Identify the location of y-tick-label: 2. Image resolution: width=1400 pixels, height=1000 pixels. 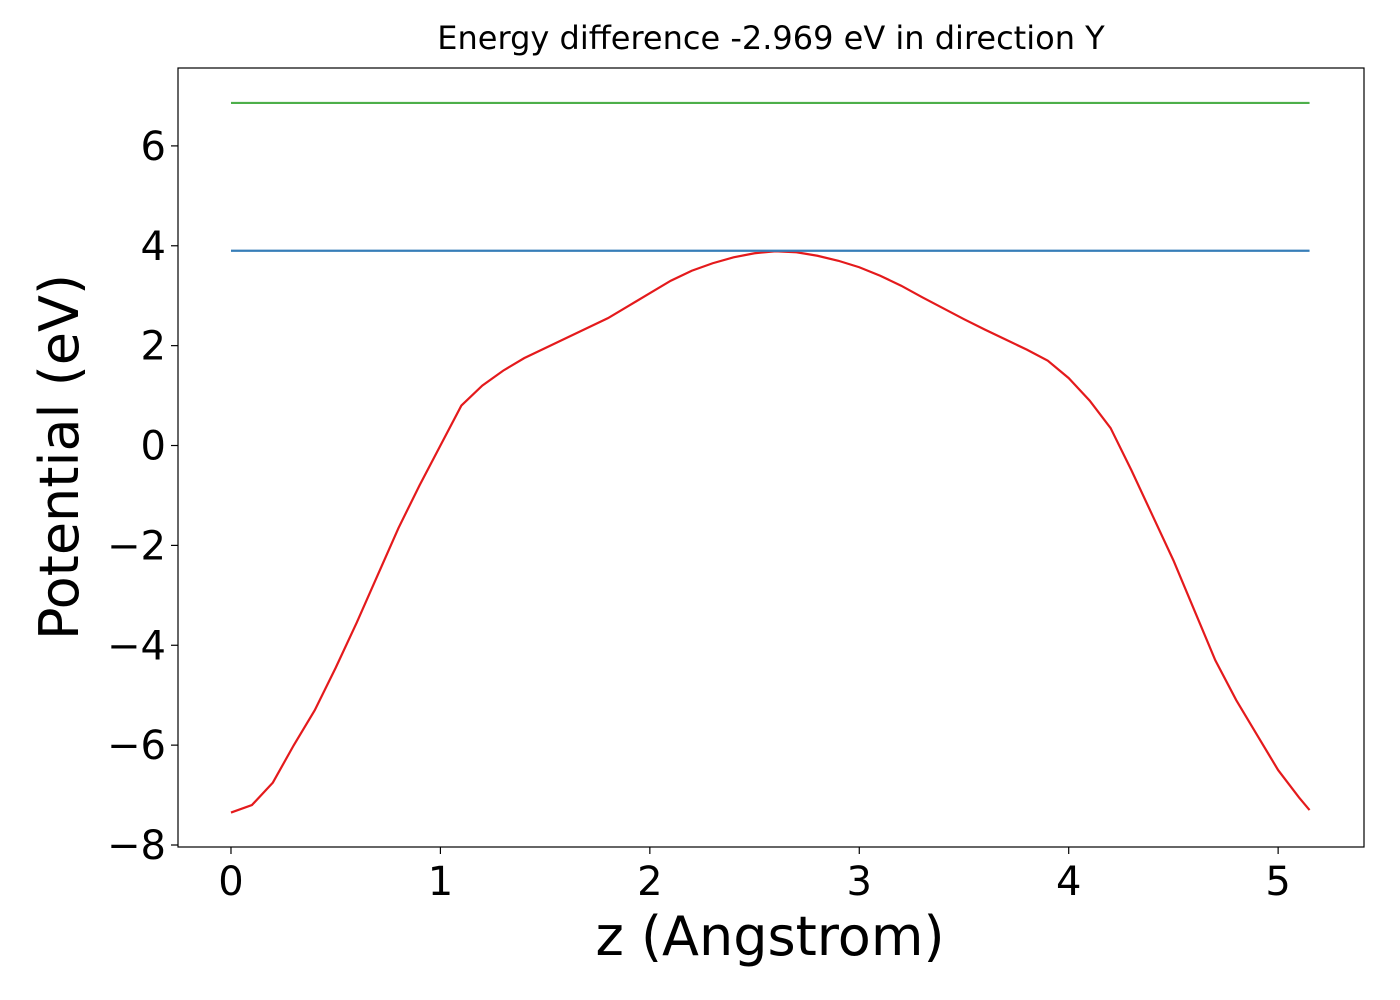
(153, 347).